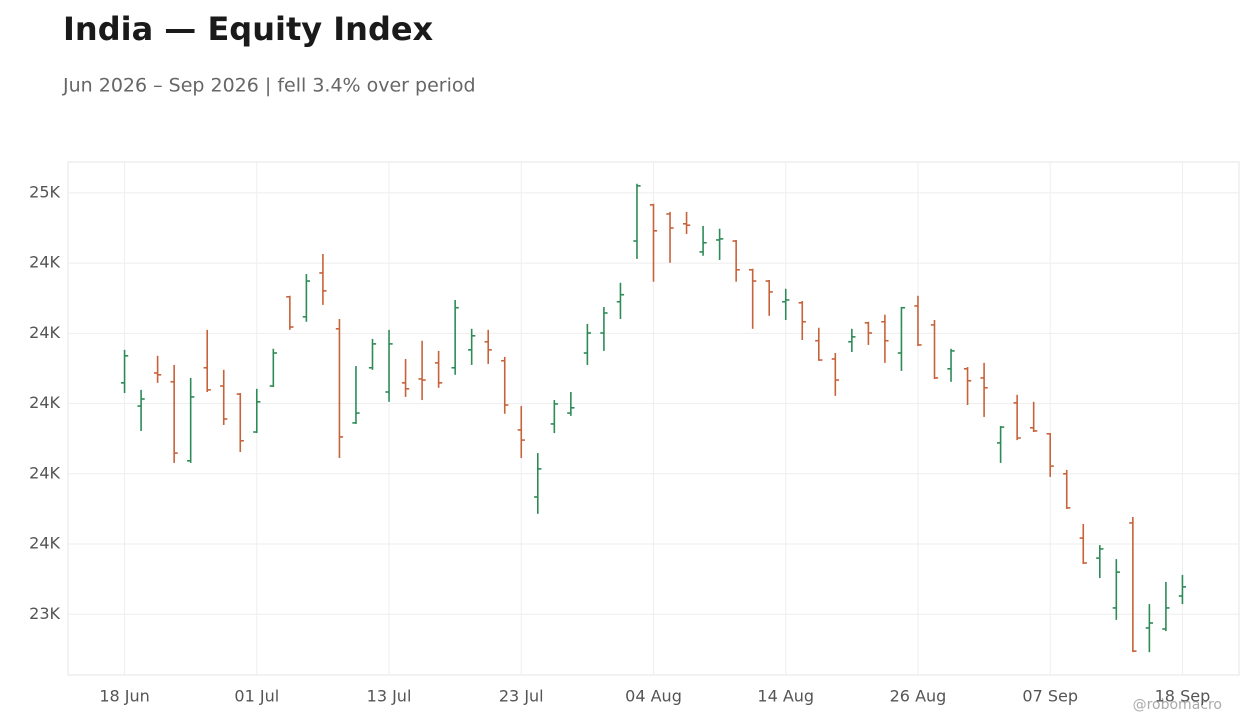 This screenshot has width=1260, height=728. I want to click on x-tick-label: 04 Aug, so click(653, 696).